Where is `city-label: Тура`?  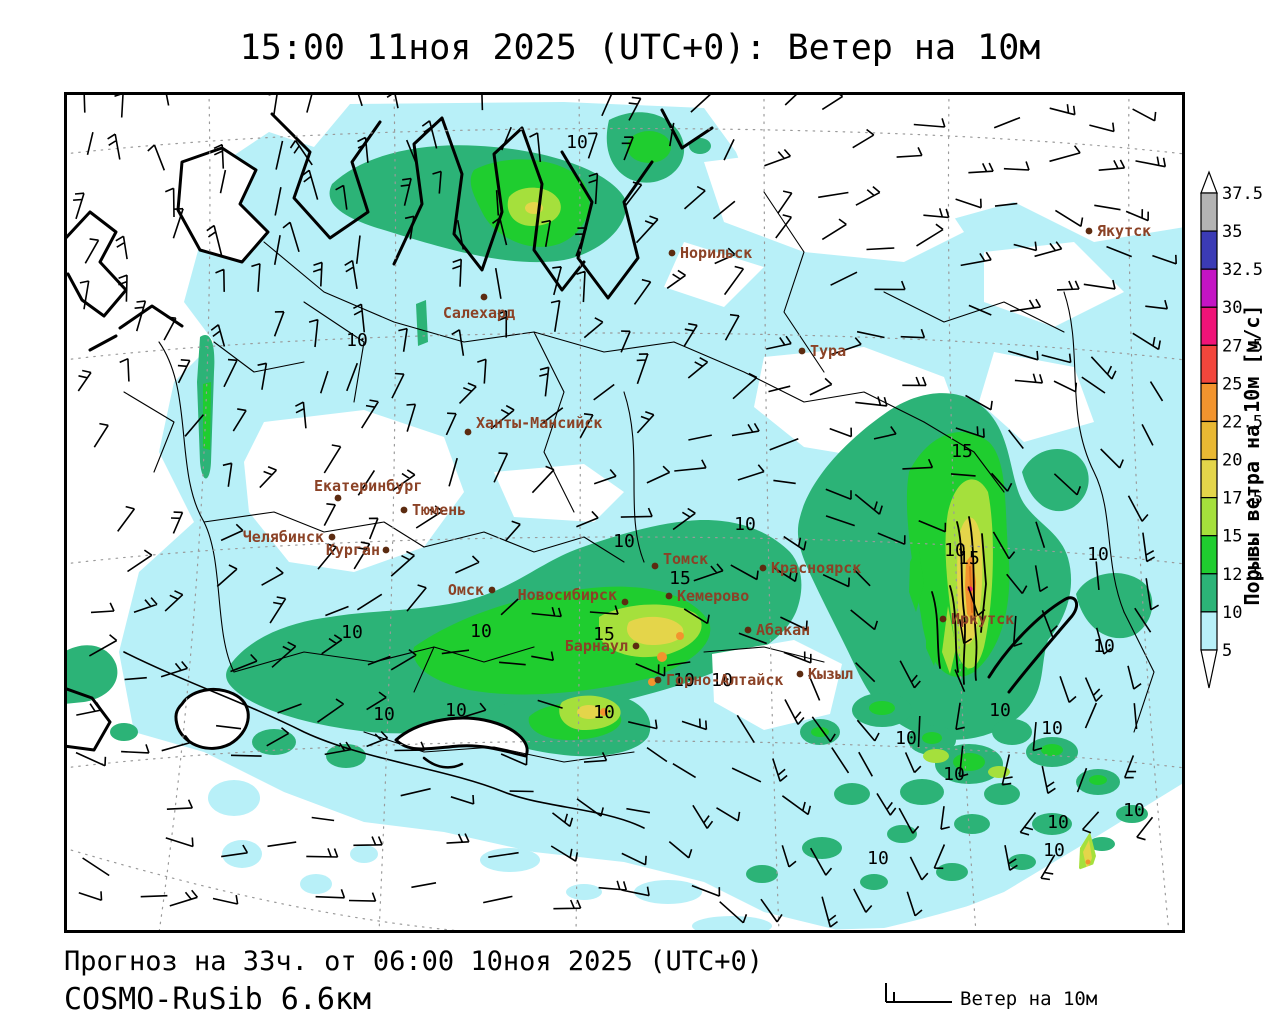
city-label: Тура is located at coordinates (828, 351).